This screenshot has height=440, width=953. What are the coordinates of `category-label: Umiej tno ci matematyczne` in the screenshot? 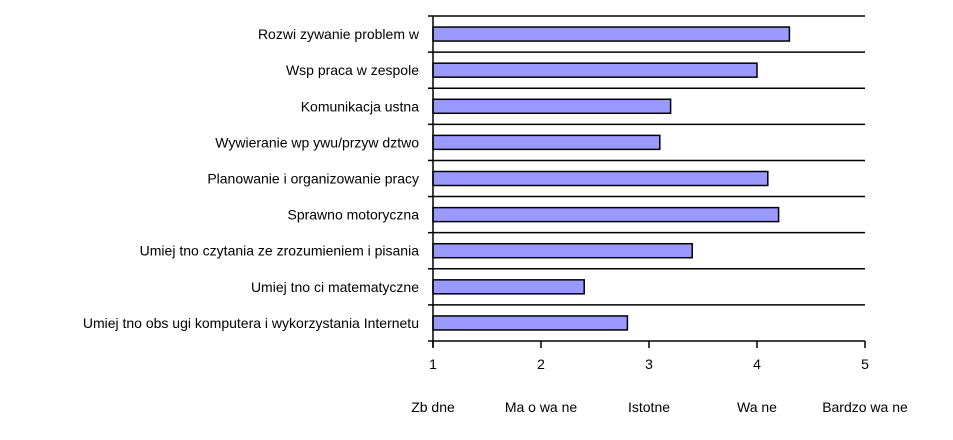 It's located at (335, 287).